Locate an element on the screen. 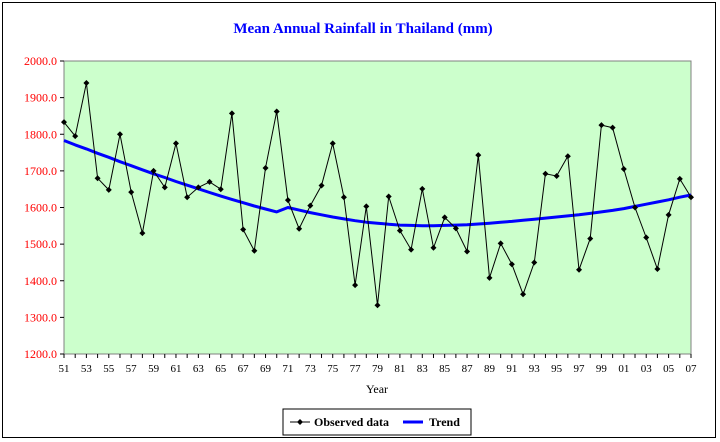  x-tick-label: 81 is located at coordinates (399, 369).